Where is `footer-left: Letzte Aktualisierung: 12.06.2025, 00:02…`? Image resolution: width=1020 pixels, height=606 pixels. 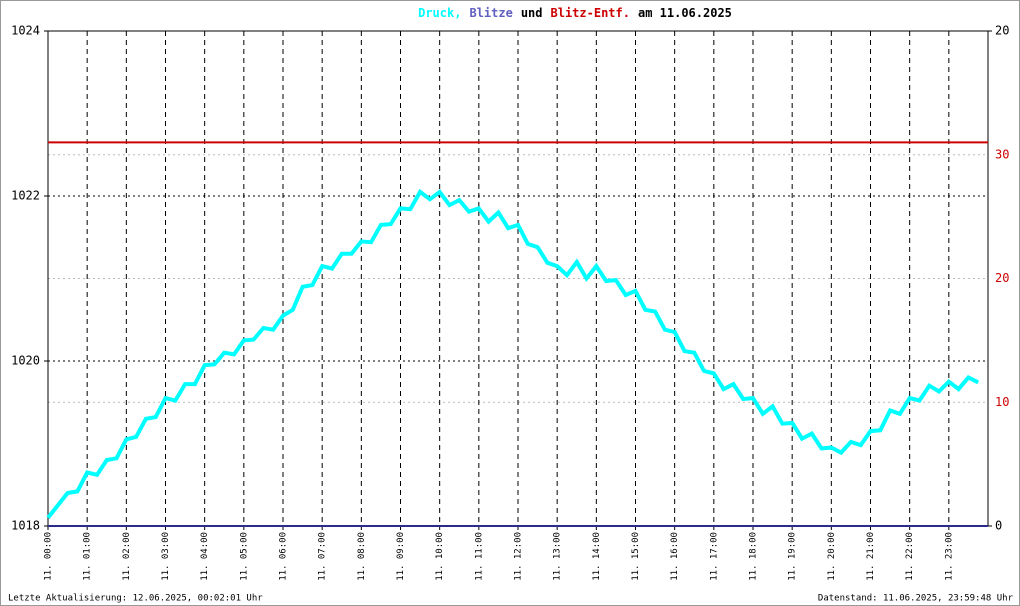
footer-left: Letzte Aktualisierung: 12.06.2025, 00:02… is located at coordinates (135, 599).